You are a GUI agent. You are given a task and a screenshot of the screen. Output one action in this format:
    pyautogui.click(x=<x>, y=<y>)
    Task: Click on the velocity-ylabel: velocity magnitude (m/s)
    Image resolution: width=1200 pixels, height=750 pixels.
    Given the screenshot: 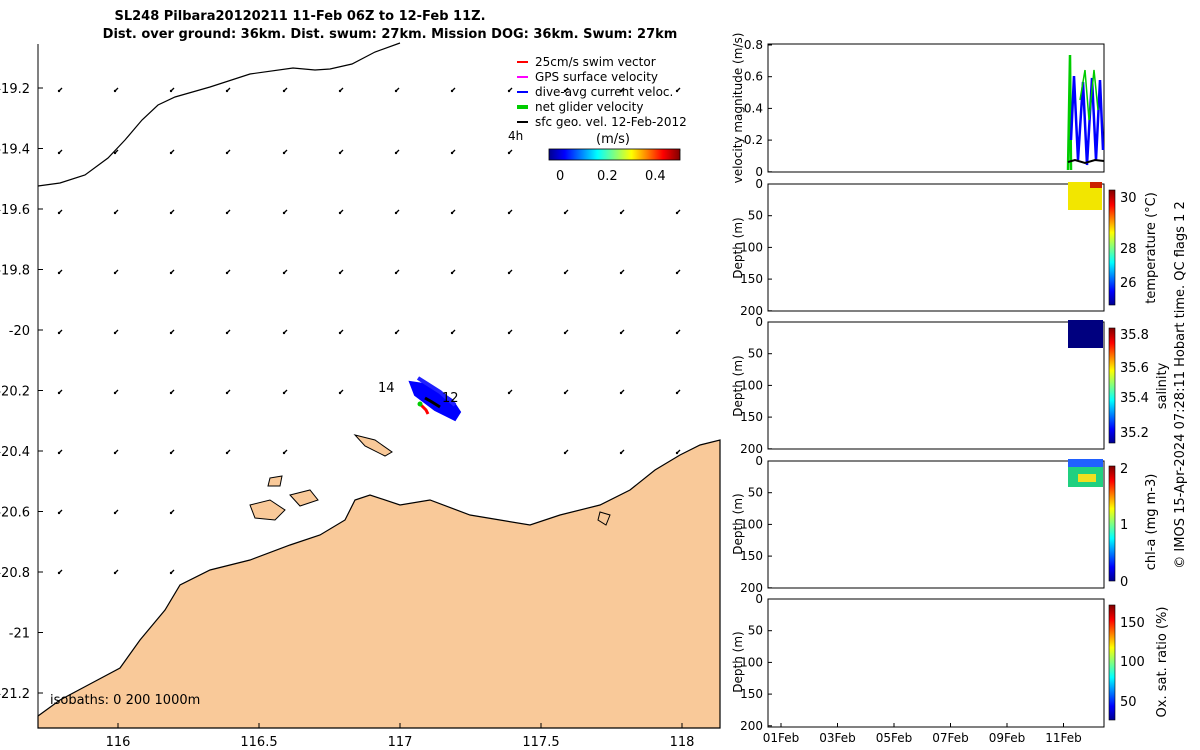 What is the action you would take?
    pyautogui.click(x=738, y=108)
    